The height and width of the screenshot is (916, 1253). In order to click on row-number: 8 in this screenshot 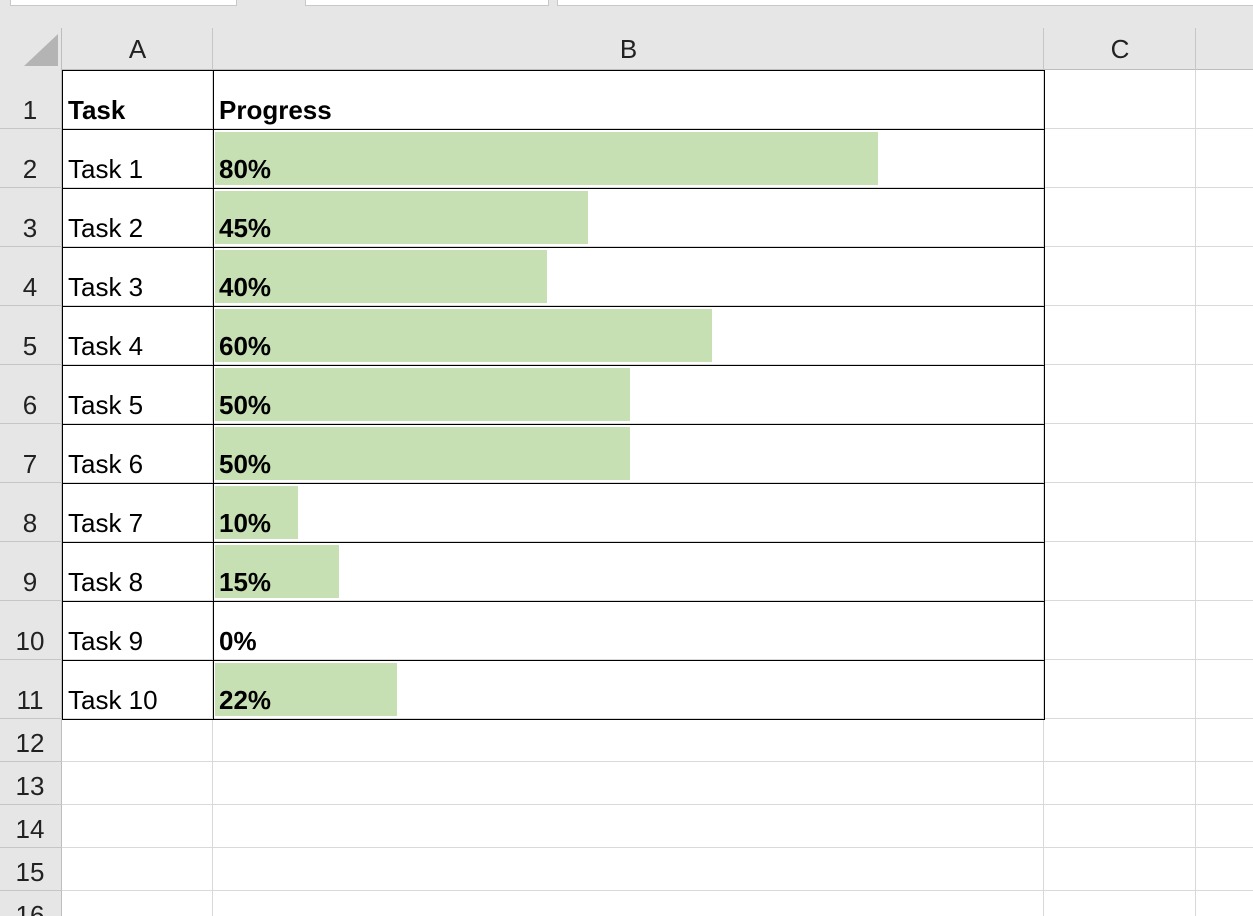, I will do `click(30, 523)`.